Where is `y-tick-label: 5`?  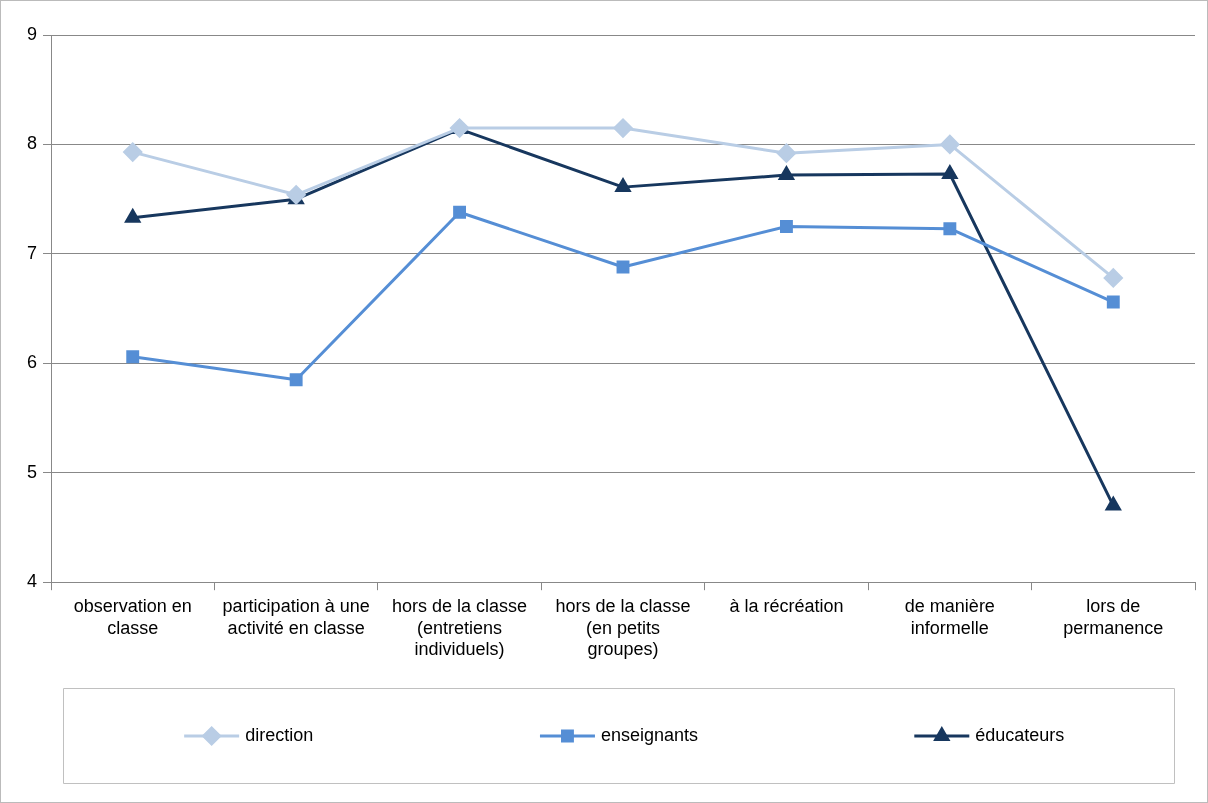 y-tick-label: 5 is located at coordinates (32, 471).